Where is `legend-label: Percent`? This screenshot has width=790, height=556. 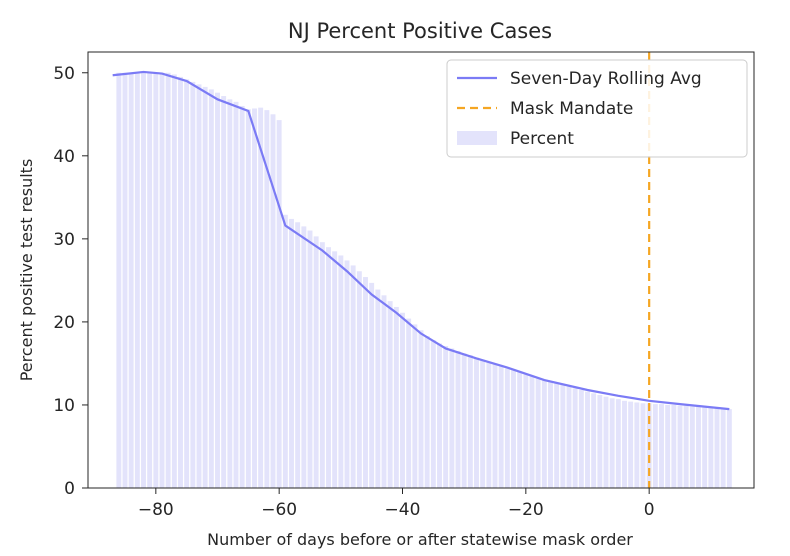
legend-label: Percent is located at coordinates (542, 139).